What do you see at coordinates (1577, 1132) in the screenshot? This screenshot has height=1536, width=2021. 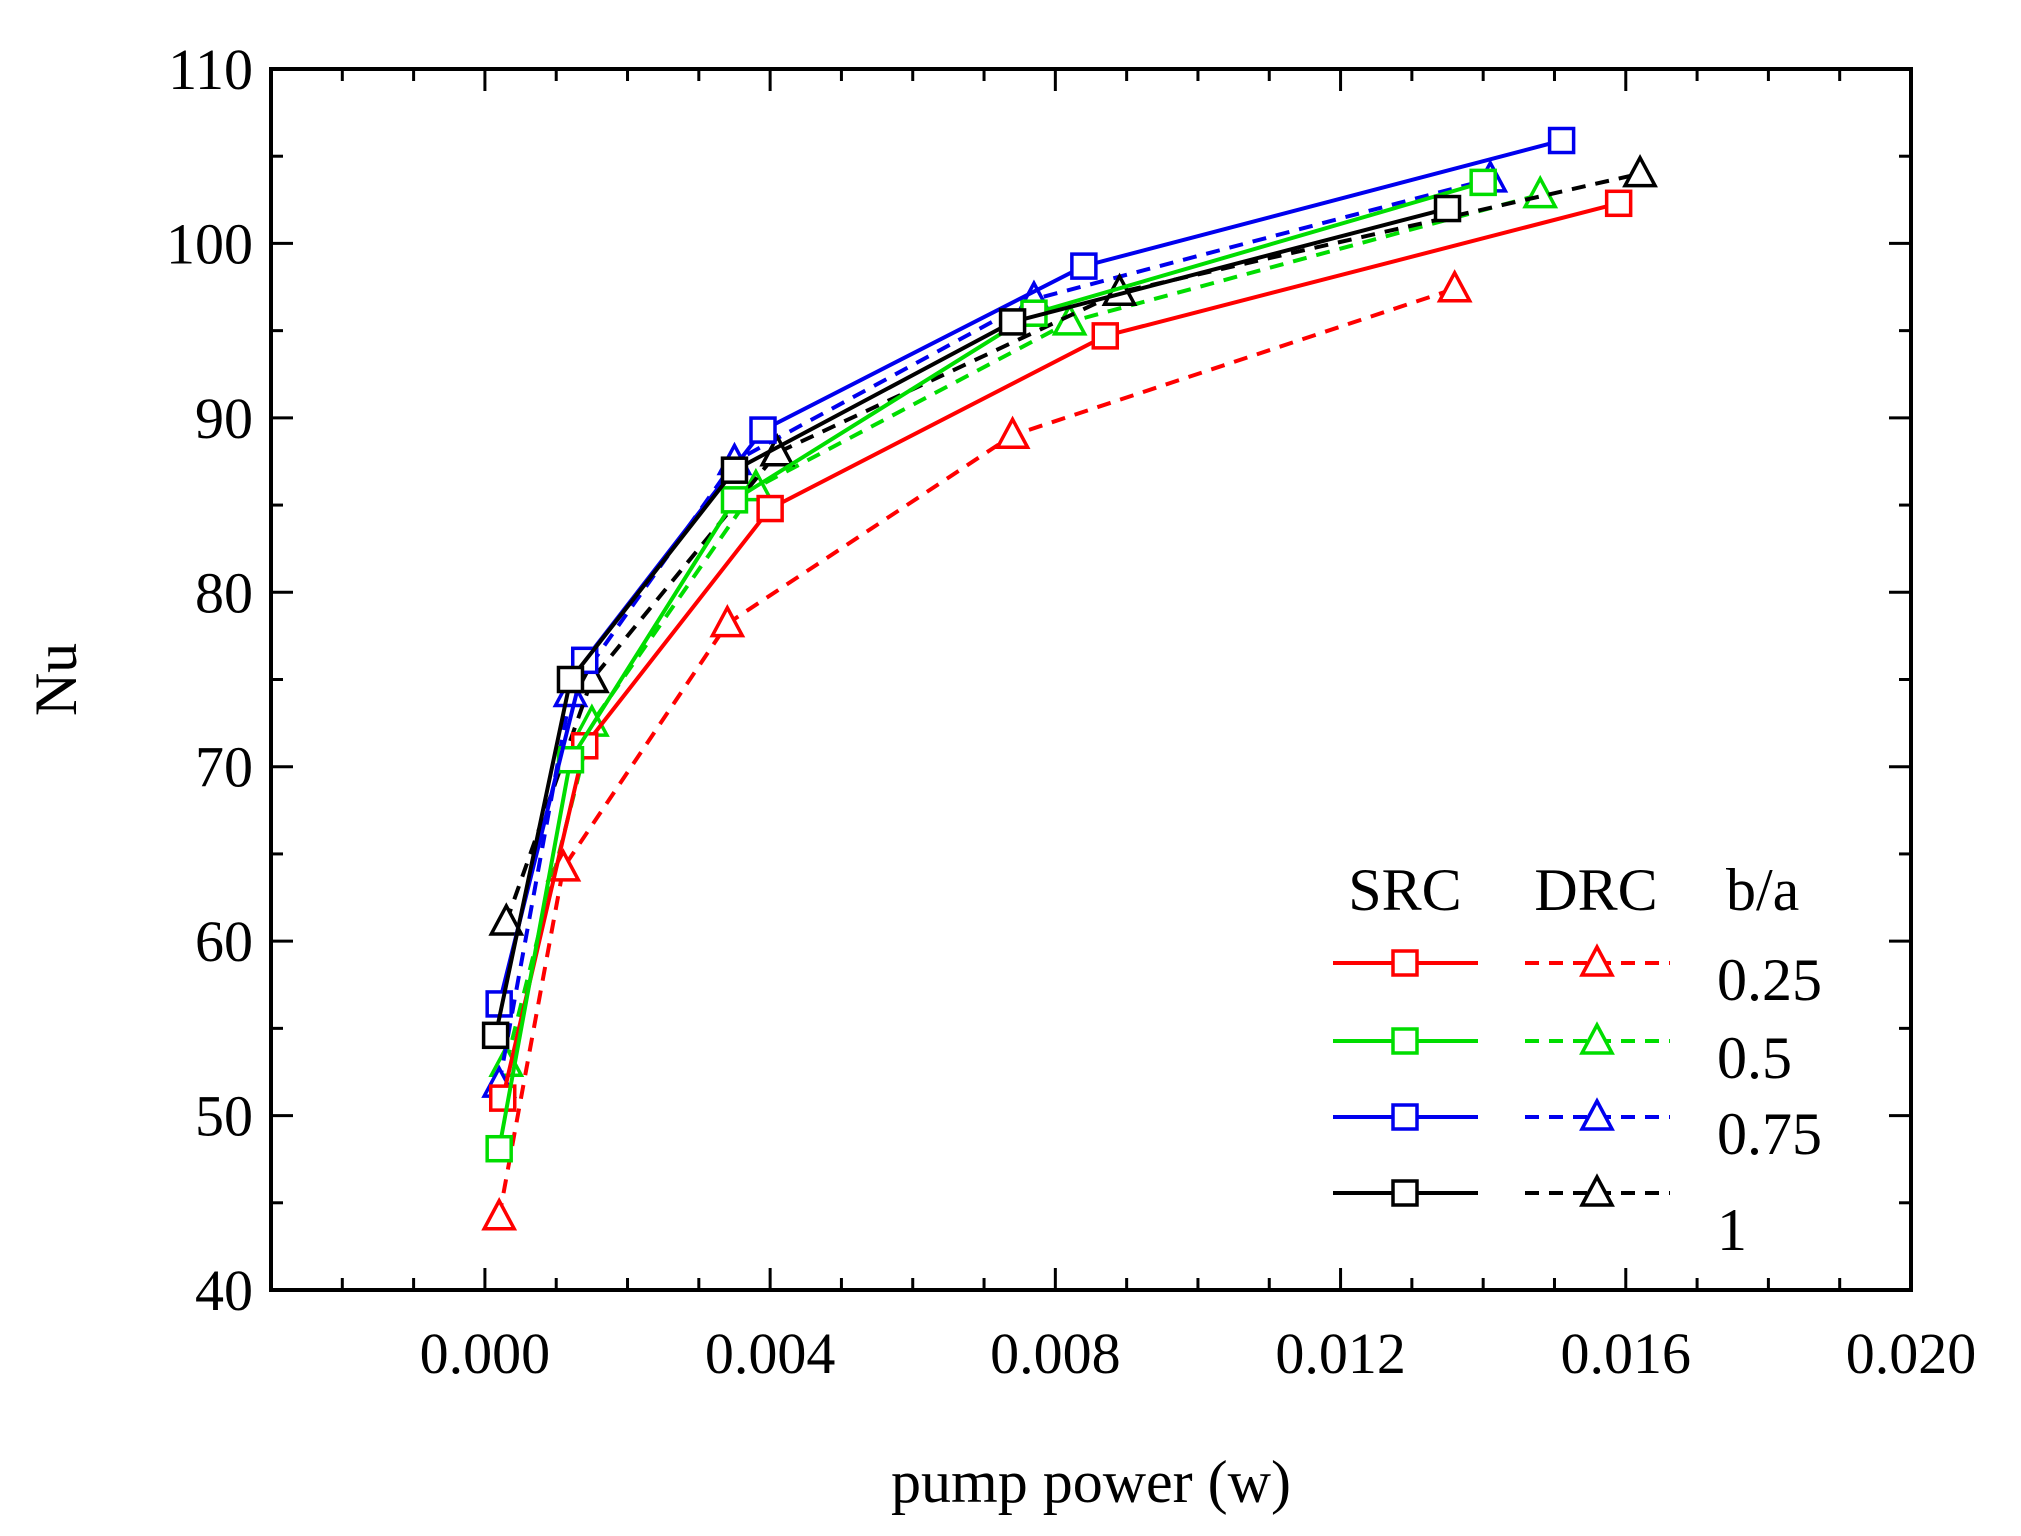 I see `legend-row-0.75: 0.75` at bounding box center [1577, 1132].